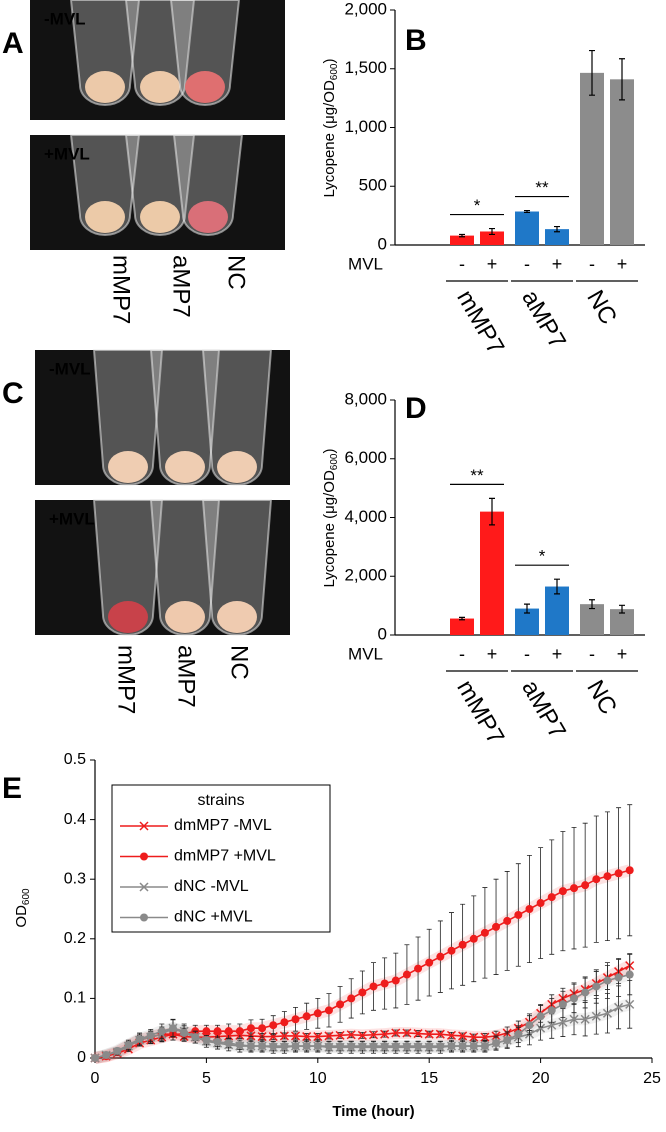 Image resolution: width=666 pixels, height=1132 pixels. What do you see at coordinates (329, 528) in the screenshot?
I see `y-axis-title-text: Lycopene (μg/OD` at bounding box center [329, 528].